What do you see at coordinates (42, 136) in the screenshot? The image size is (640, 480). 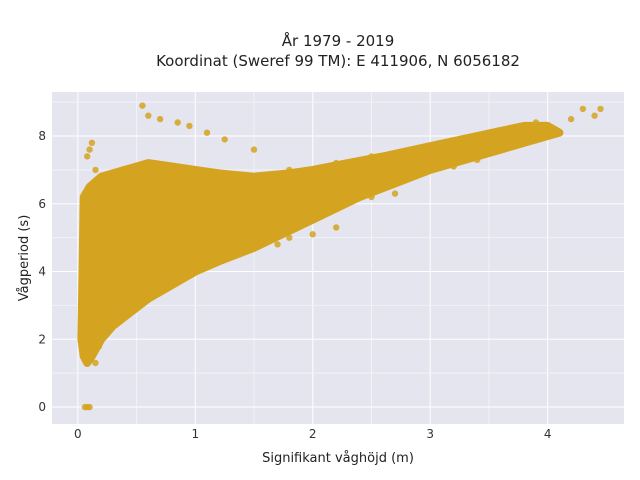 I see `y-tick-label: 8` at bounding box center [42, 136].